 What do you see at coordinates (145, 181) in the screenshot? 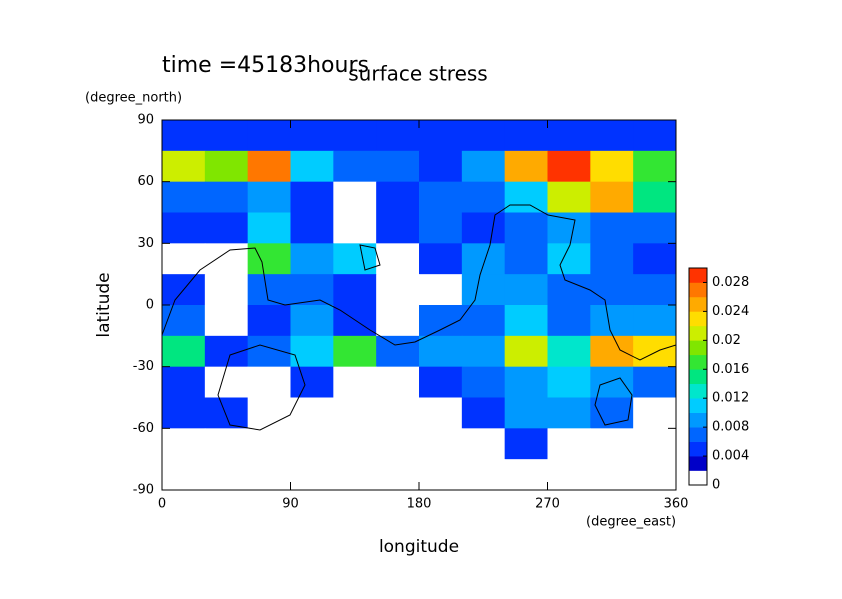
I see `y-tick-label: 60` at bounding box center [145, 181].